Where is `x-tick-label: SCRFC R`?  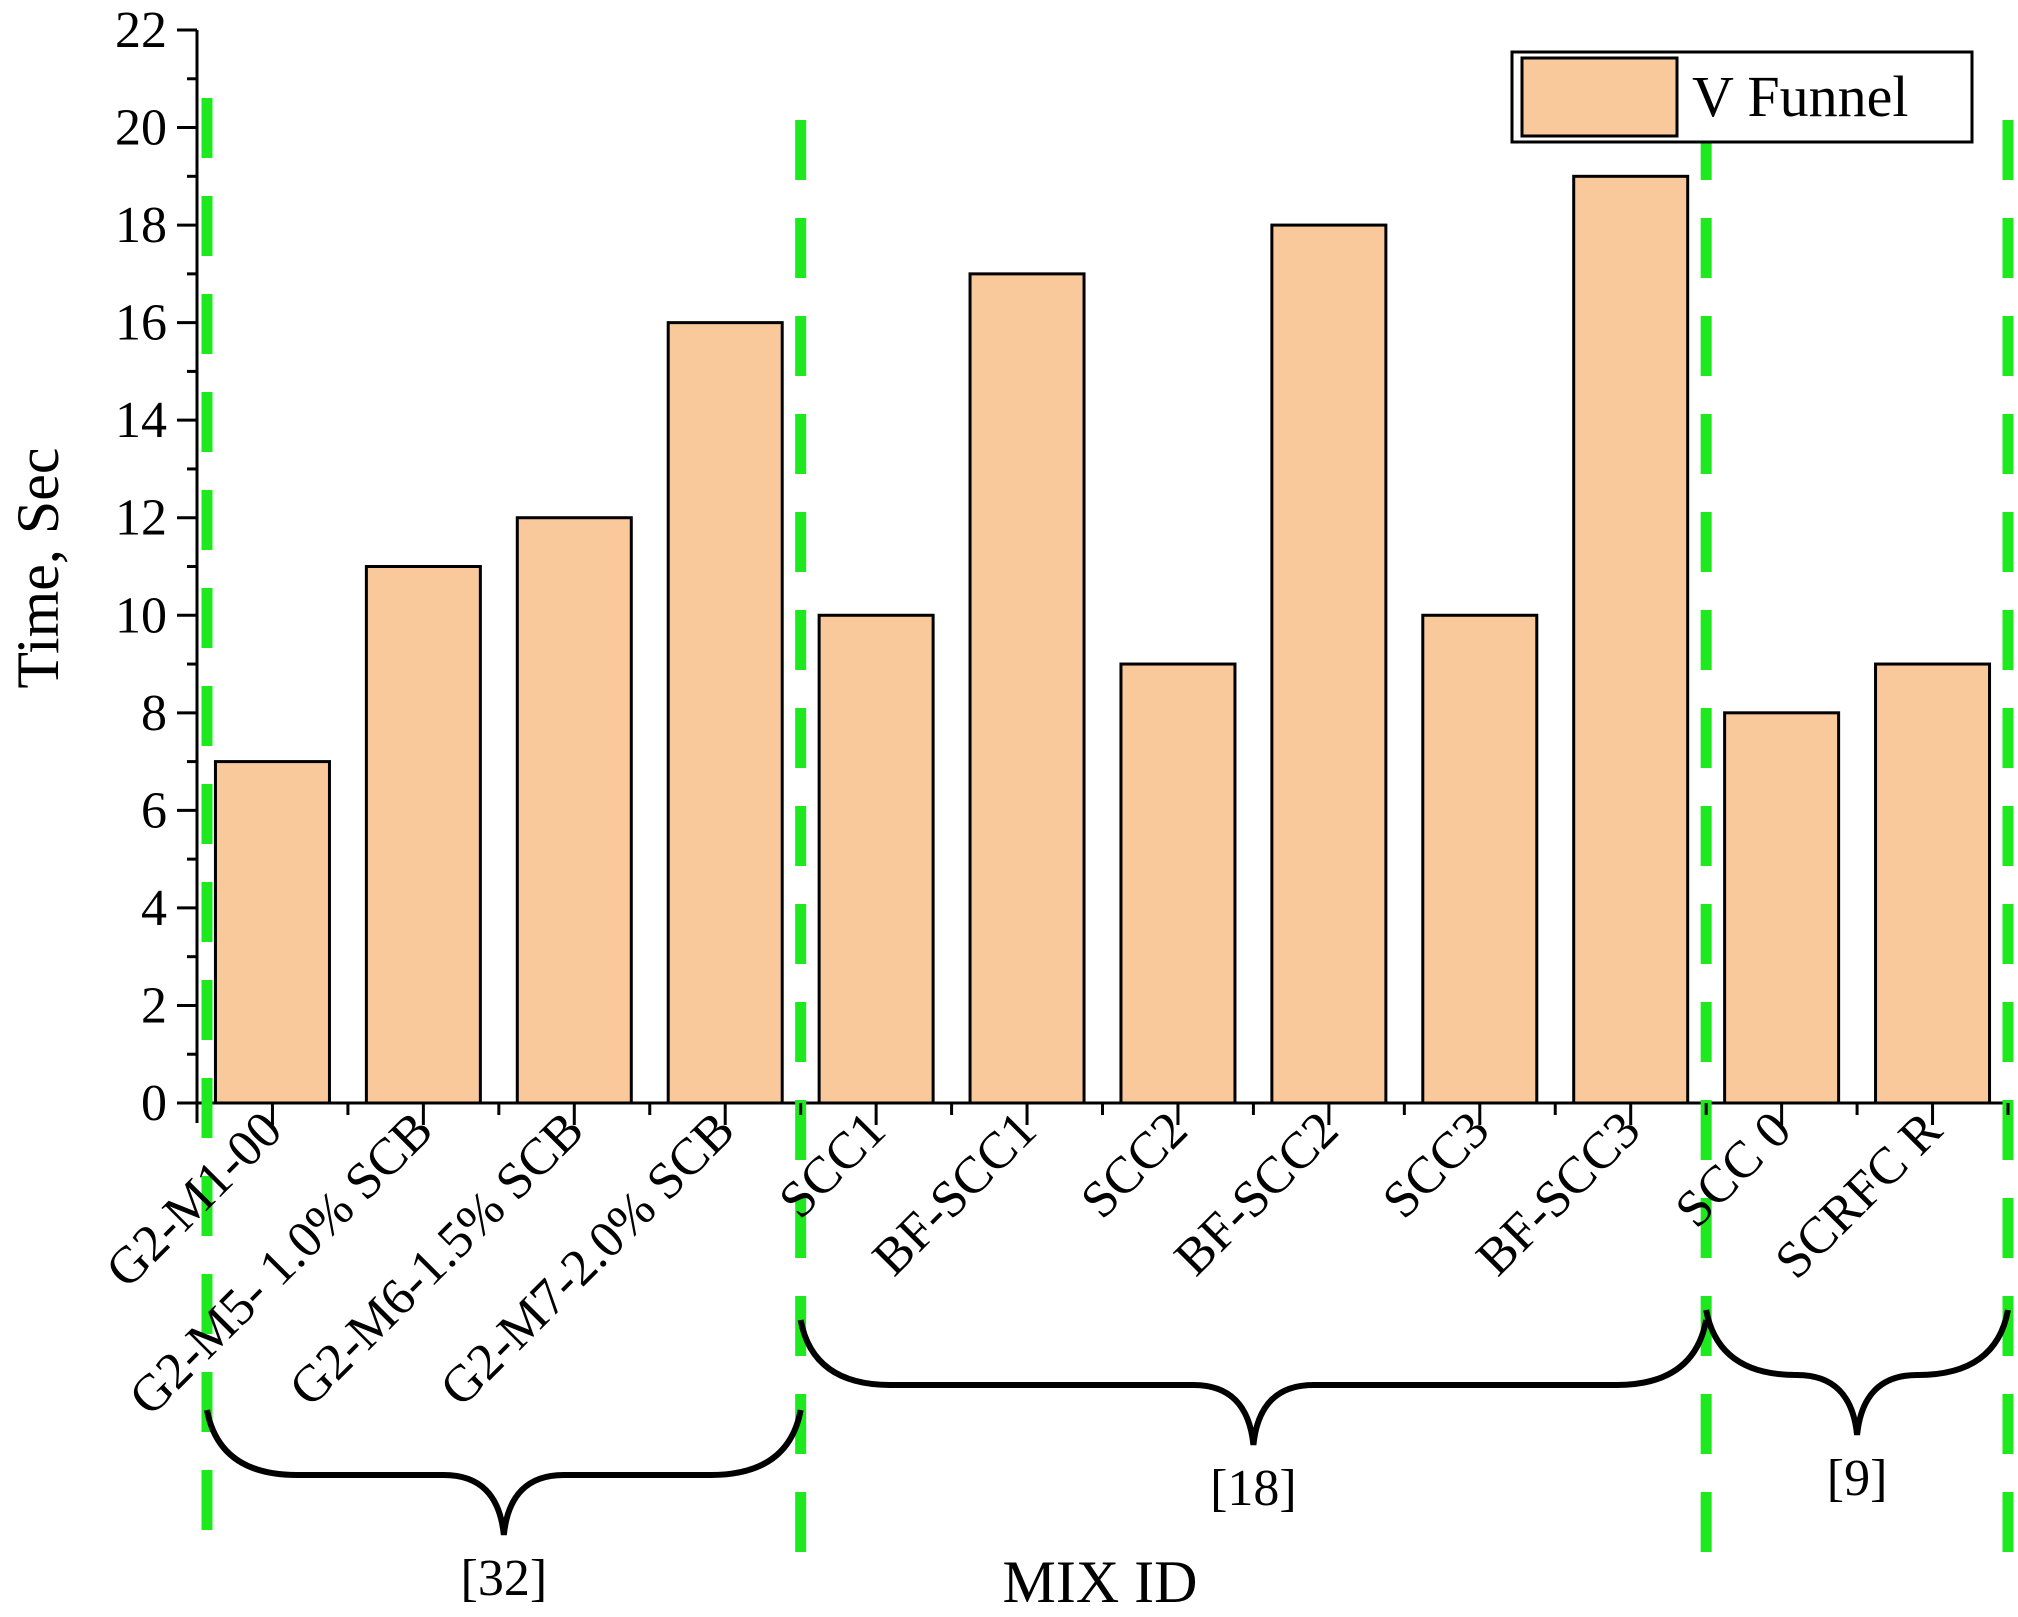
x-tick-label: SCRFC R is located at coordinates (1859, 1195).